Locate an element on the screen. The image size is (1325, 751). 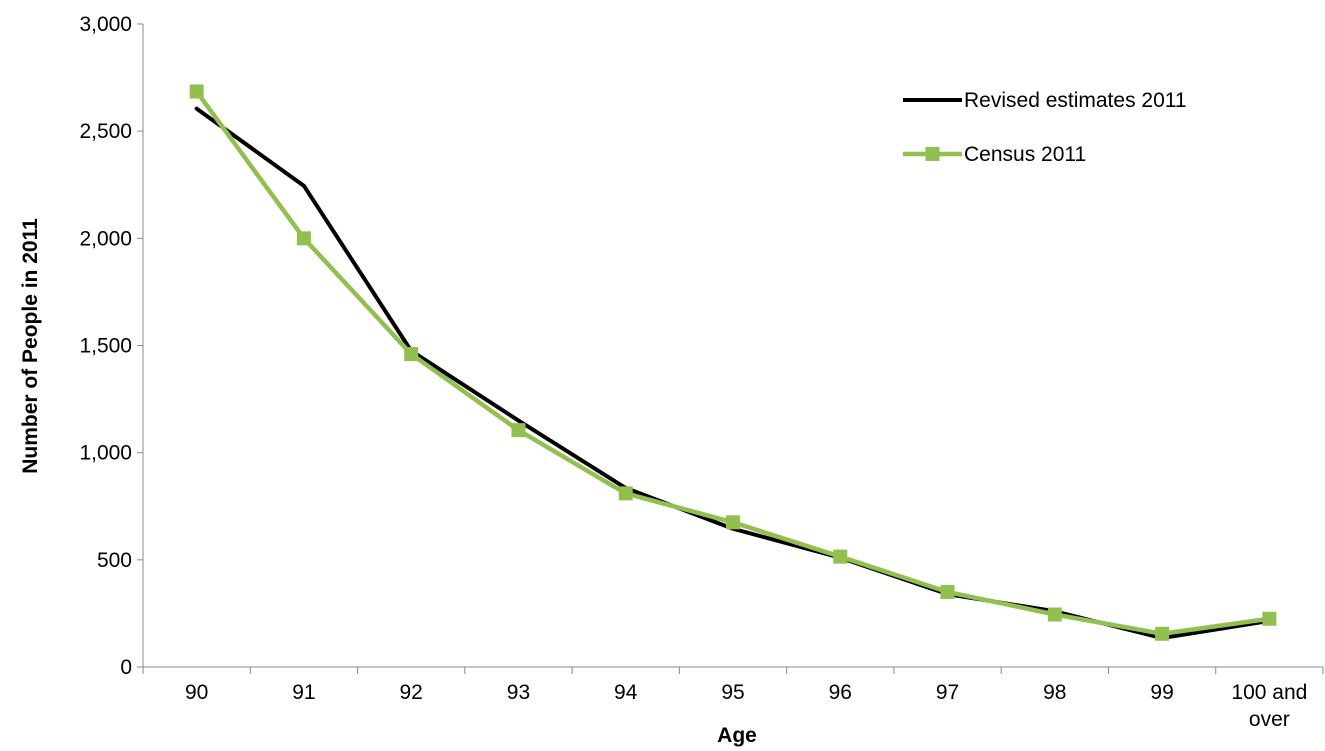
x-tick-label: 93 is located at coordinates (518, 692).